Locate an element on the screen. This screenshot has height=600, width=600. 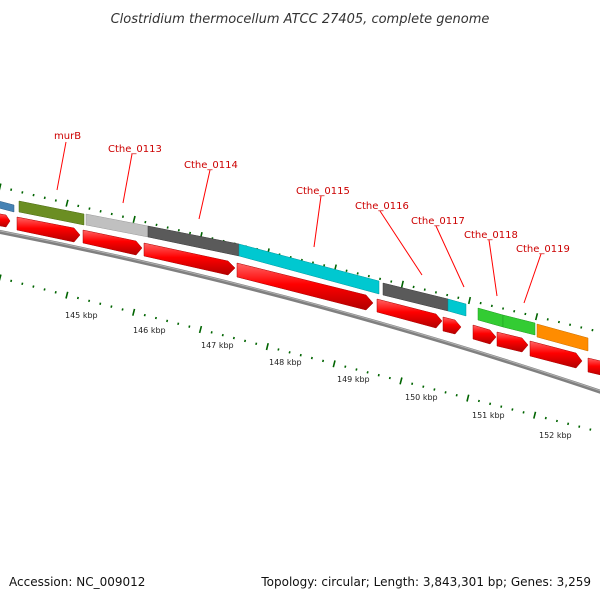
gene-label-cthe-0118: Cthe_0118 is located at coordinates (491, 235).